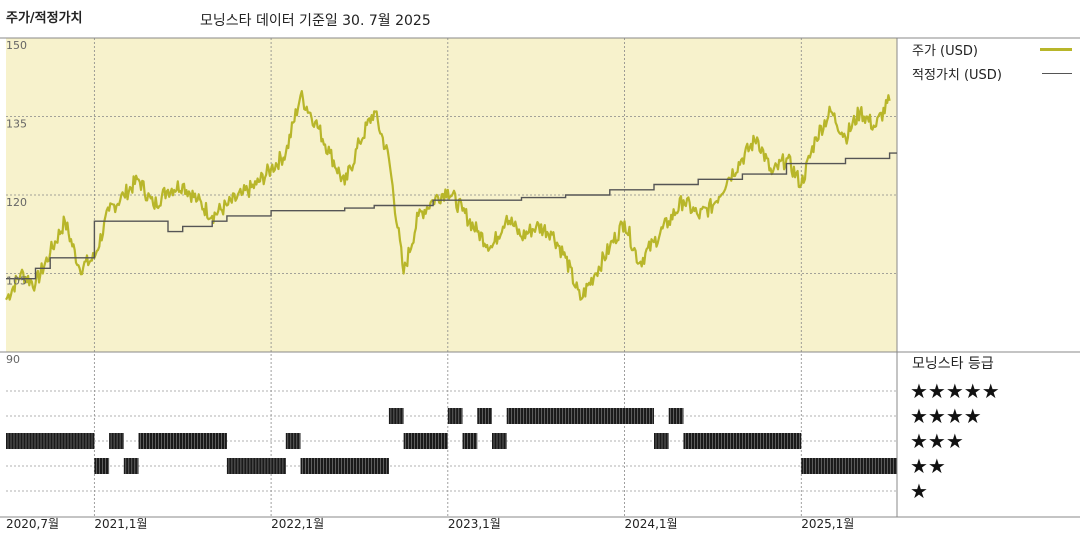 Image resolution: width=1080 pixels, height=540 pixels. I want to click on y-tick-label: 105, so click(16, 281).